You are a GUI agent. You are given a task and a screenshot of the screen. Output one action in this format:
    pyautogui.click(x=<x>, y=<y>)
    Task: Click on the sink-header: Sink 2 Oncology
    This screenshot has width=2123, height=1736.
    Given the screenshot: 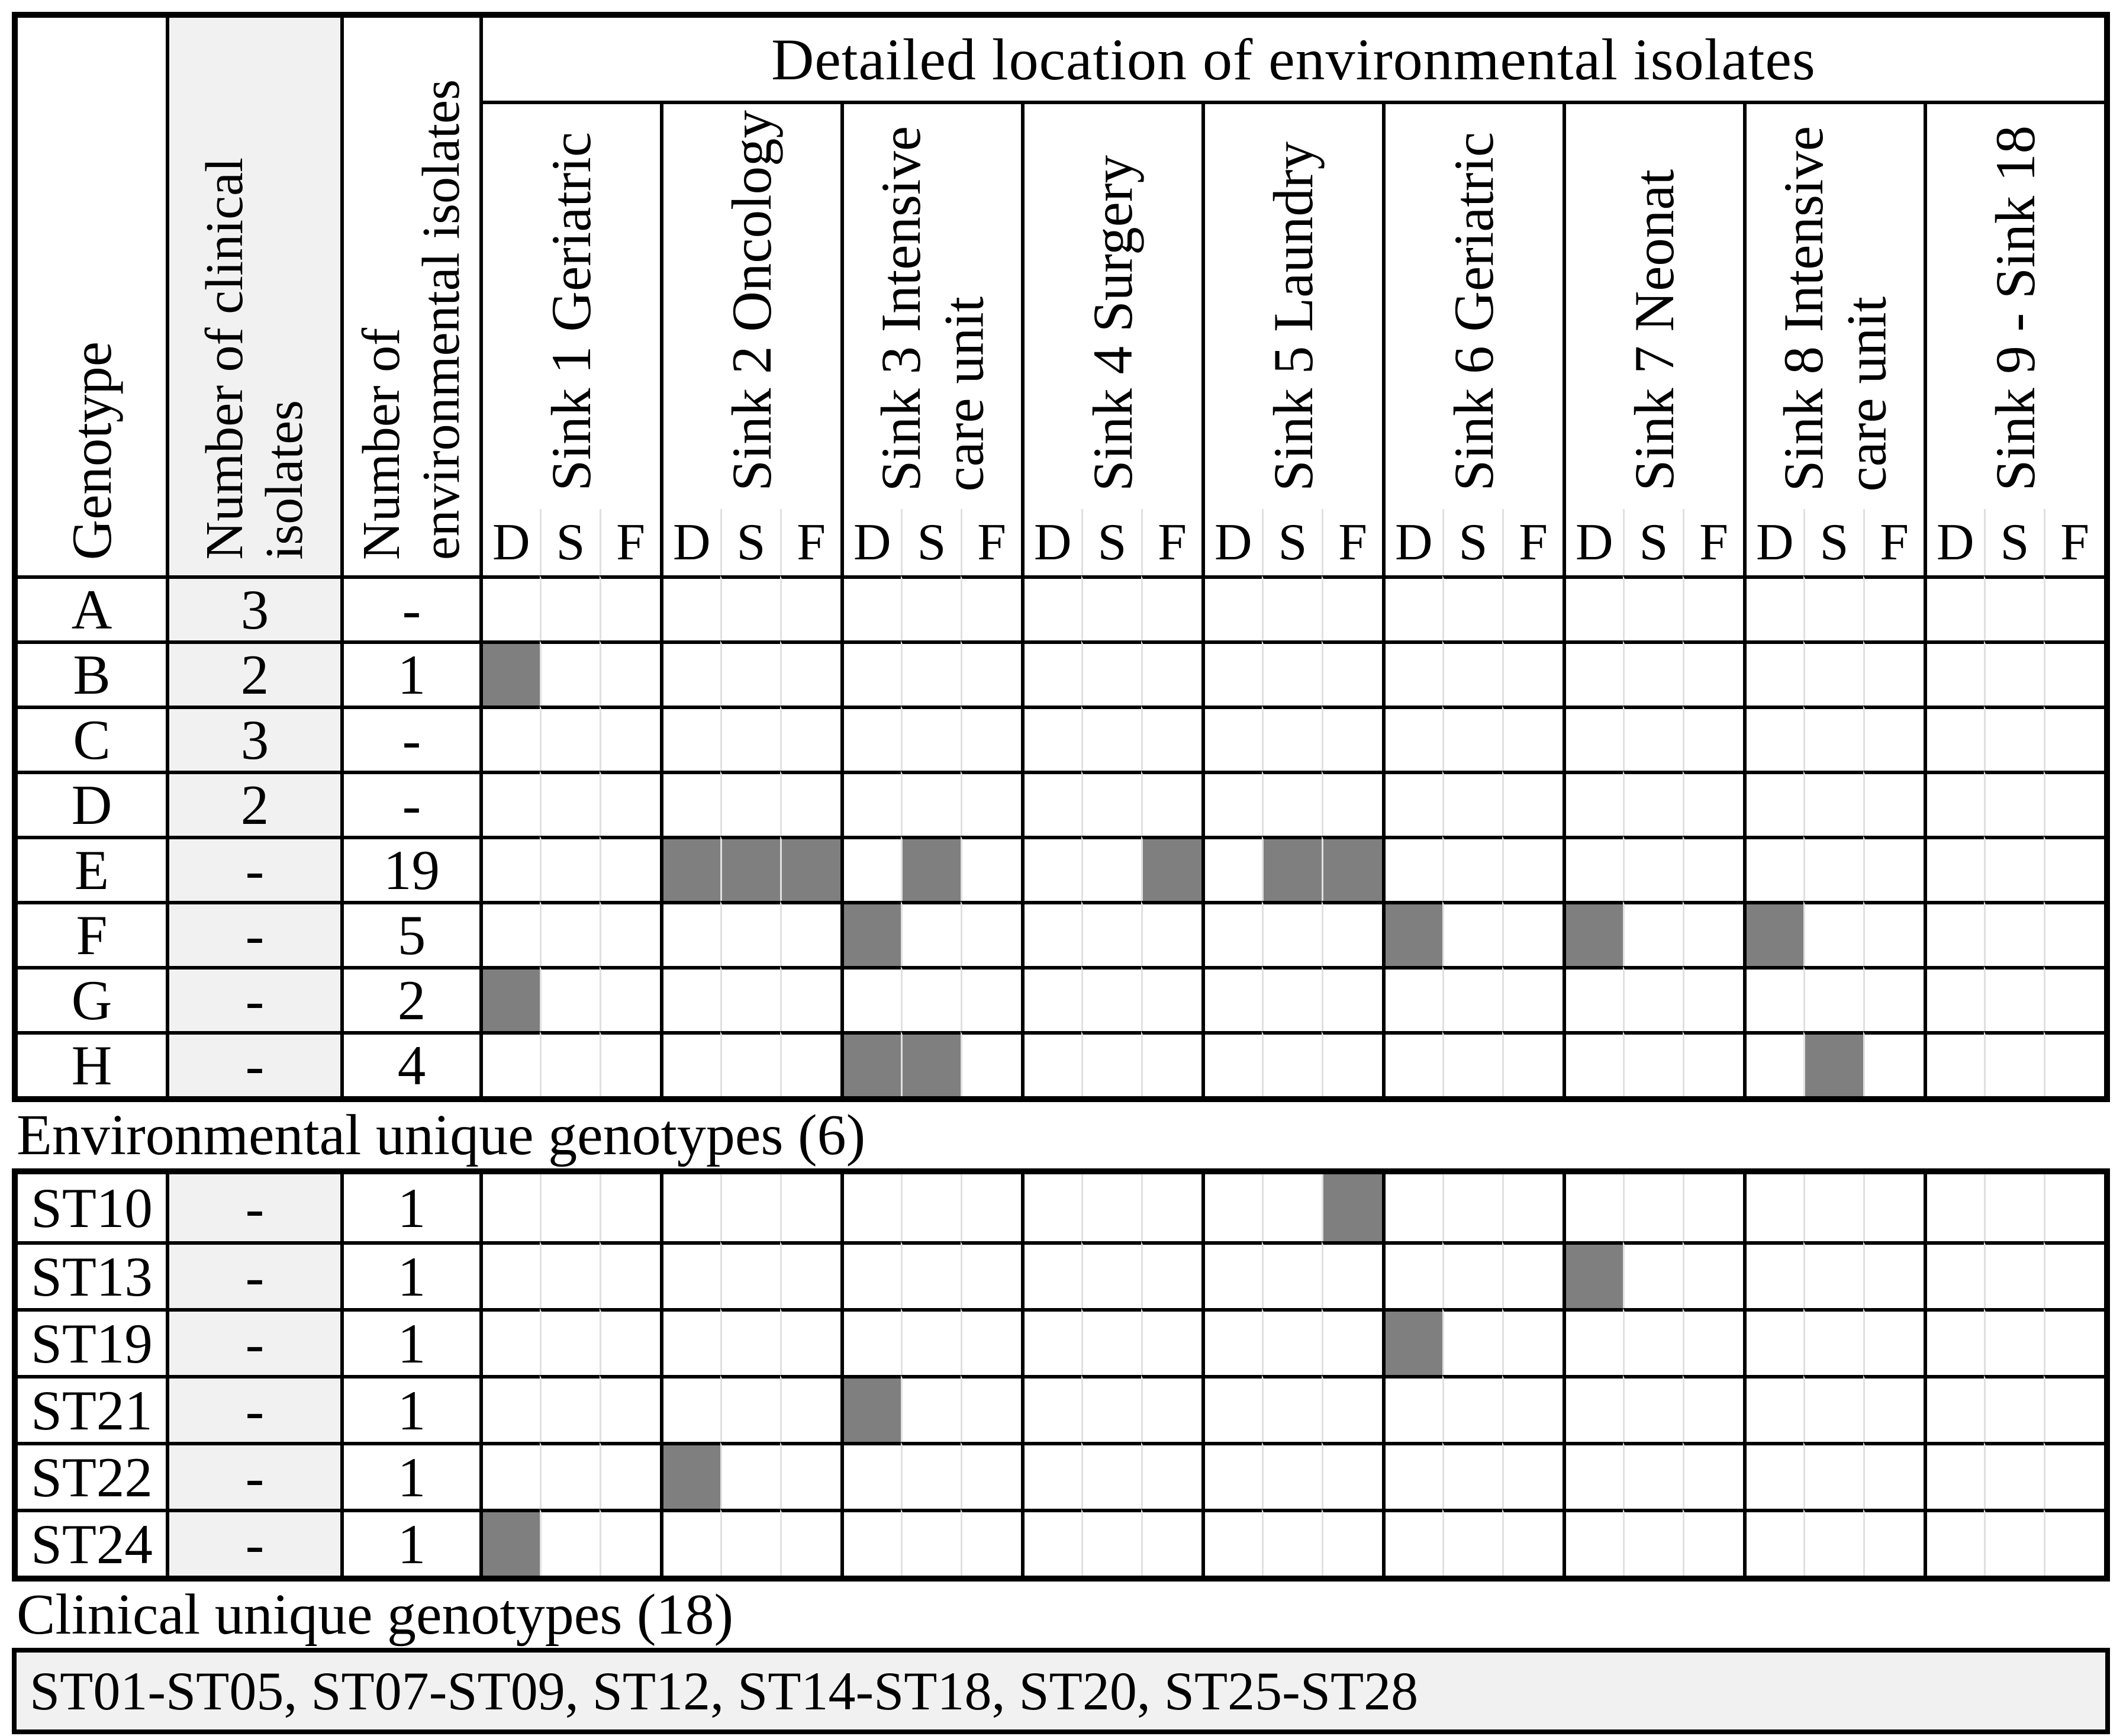 What is the action you would take?
    pyautogui.click(x=749, y=305)
    